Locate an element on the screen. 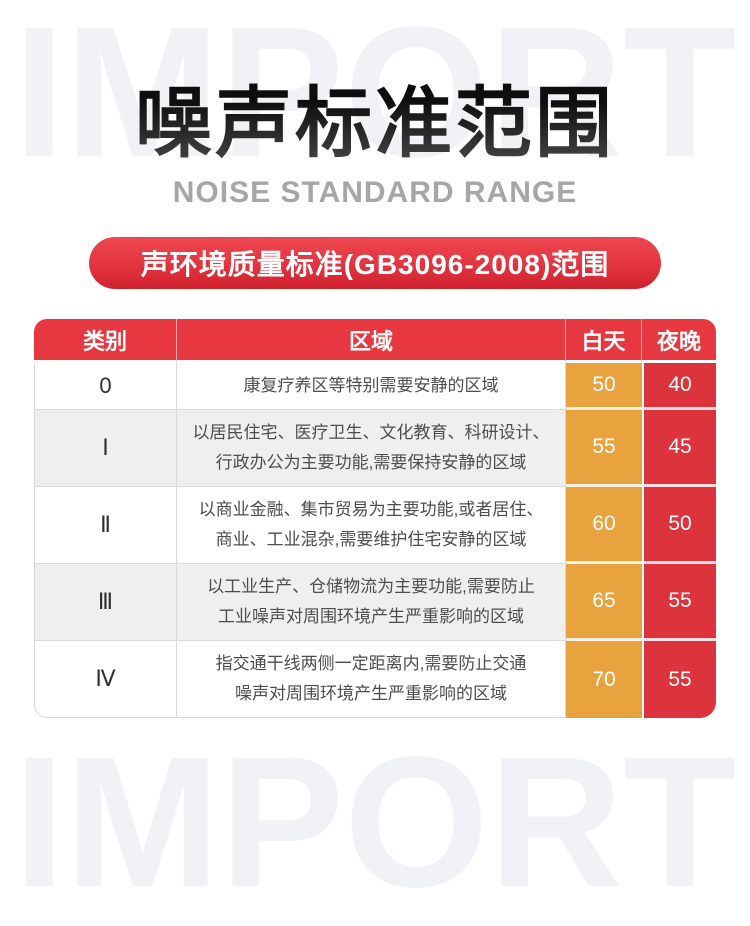 This screenshot has height=926, width=750. page-title: 噪声标准范围 is located at coordinates (375, 124).